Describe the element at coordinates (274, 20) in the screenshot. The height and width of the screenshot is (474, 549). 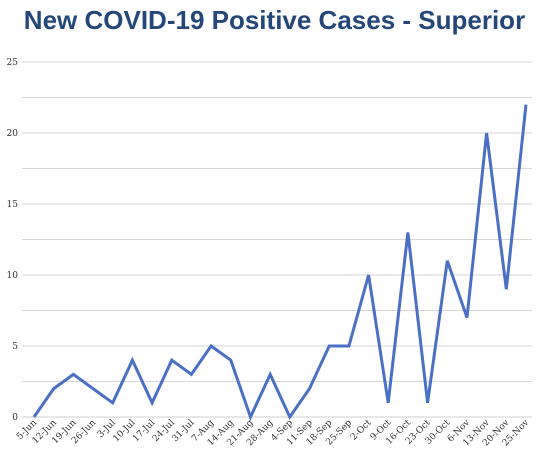
I see `chart-title: New COVID-19 Positive Cases - Superior` at that location.